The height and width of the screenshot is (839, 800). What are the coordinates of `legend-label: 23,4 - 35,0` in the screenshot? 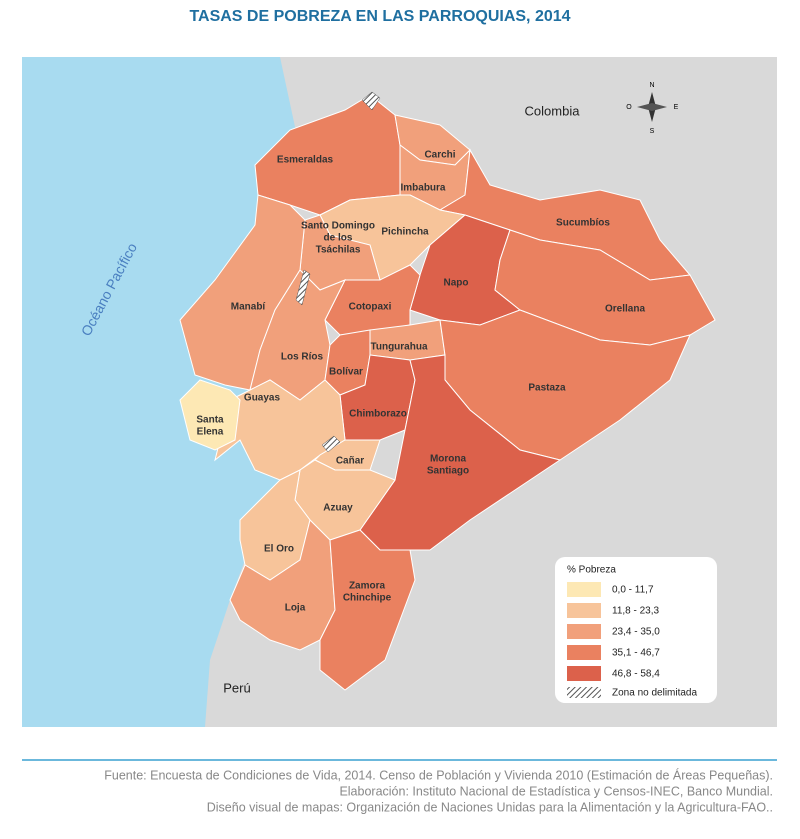 It's located at (636, 632).